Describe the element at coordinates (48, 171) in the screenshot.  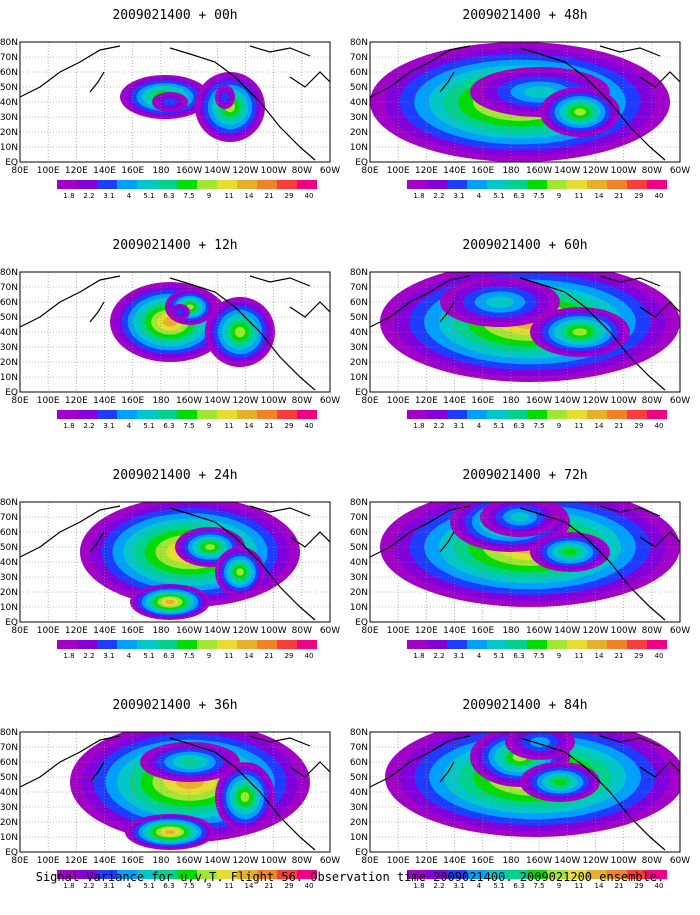
I see `longitude-label: 100E` at that location.